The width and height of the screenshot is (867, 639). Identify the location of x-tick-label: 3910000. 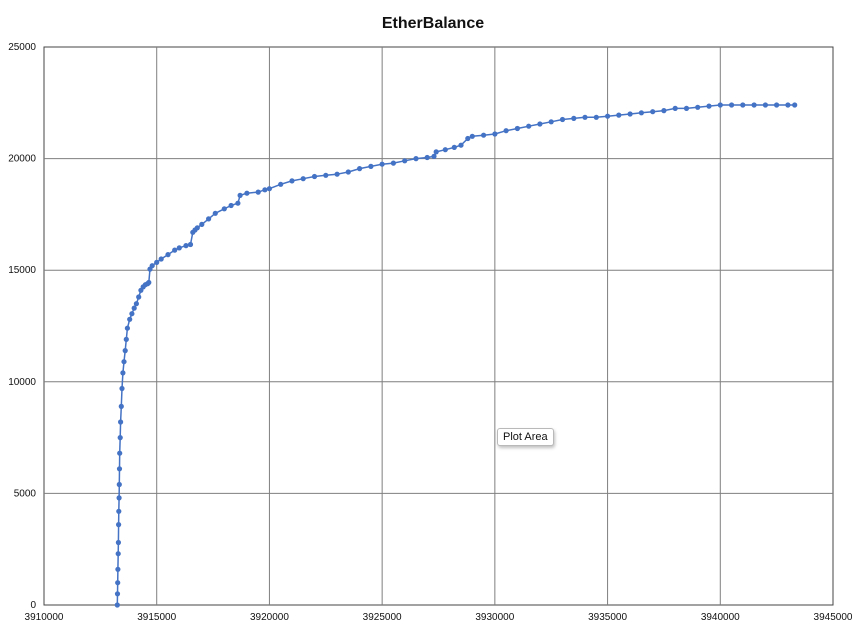
(44, 617).